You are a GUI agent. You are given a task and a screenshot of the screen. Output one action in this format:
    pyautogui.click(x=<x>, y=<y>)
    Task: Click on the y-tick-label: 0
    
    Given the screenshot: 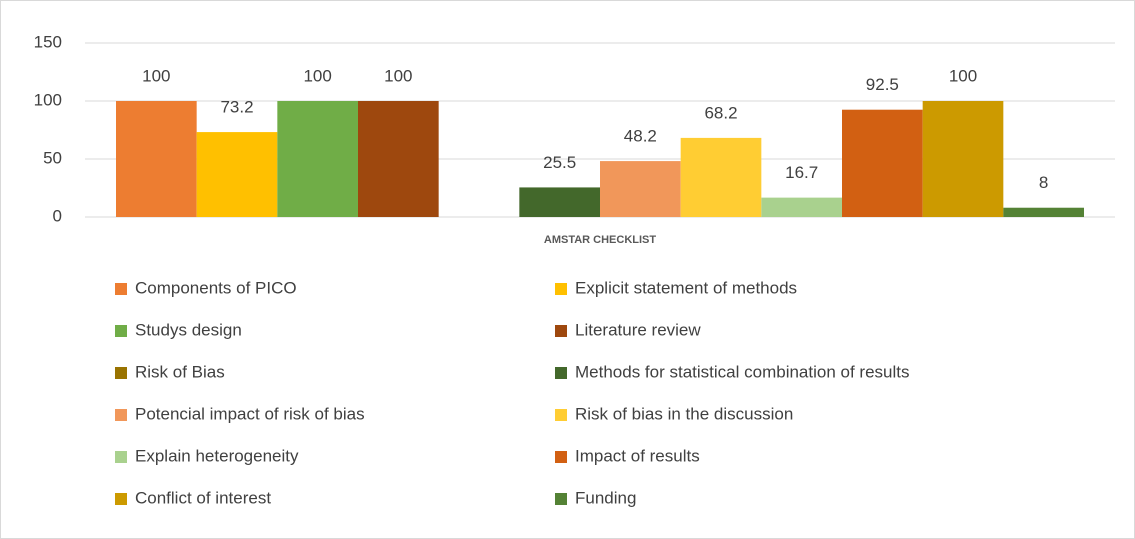 What is the action you would take?
    pyautogui.click(x=57, y=215)
    